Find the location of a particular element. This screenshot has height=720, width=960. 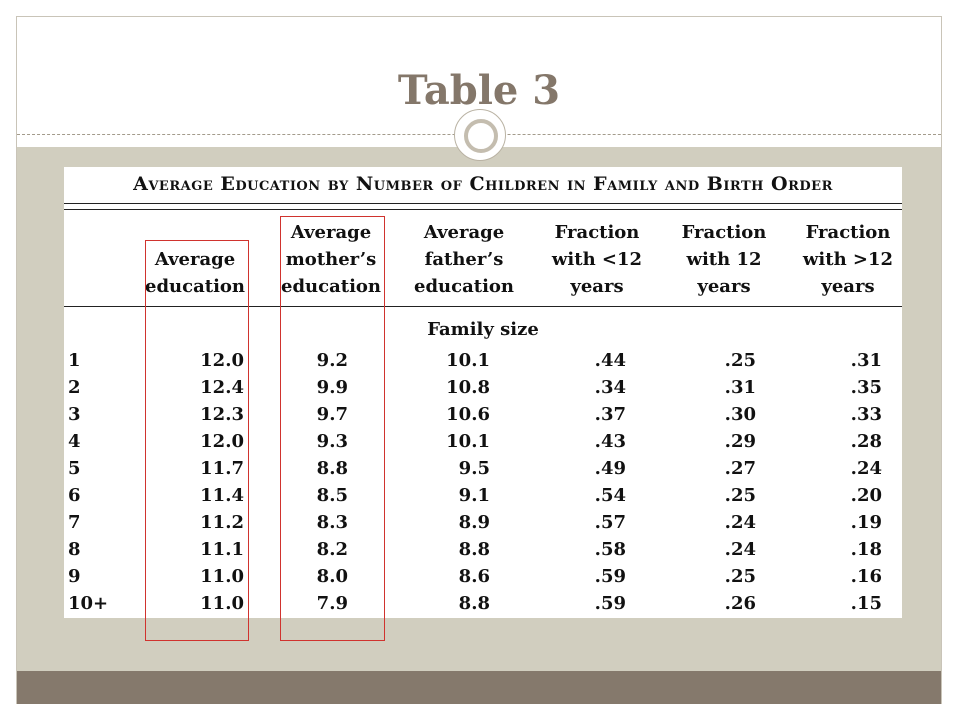

table-cell: 10.6 is located at coordinates (468, 414).